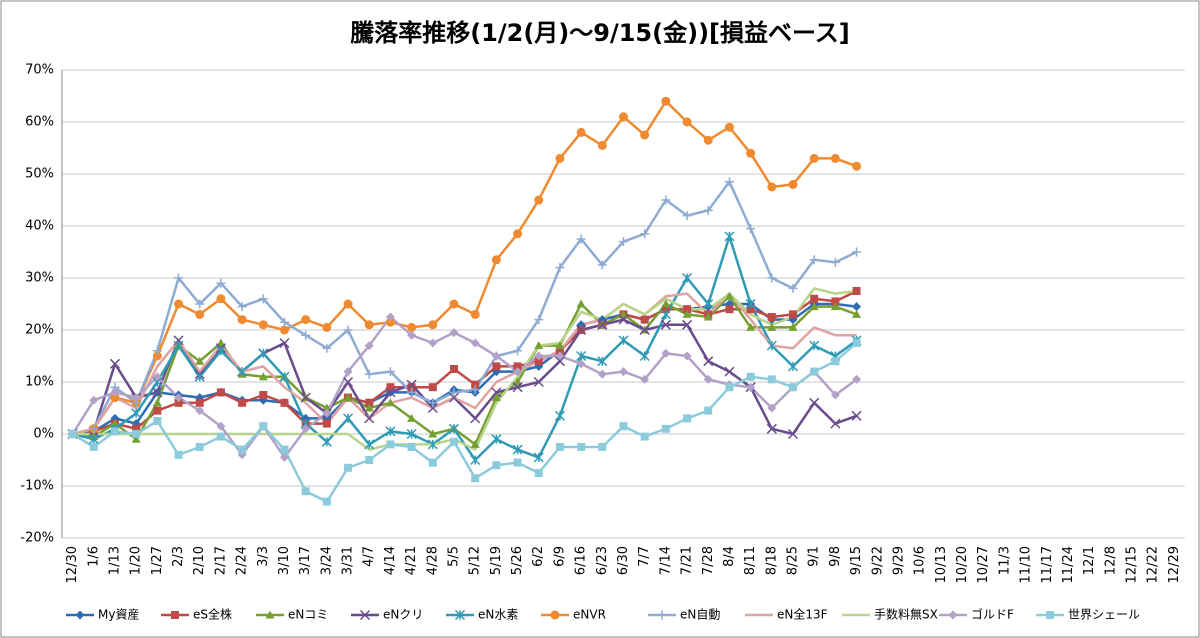 The width and height of the screenshot is (1200, 638). Describe the element at coordinates (482, 615) in the screenshot. I see `legend-item: eN水素` at that location.